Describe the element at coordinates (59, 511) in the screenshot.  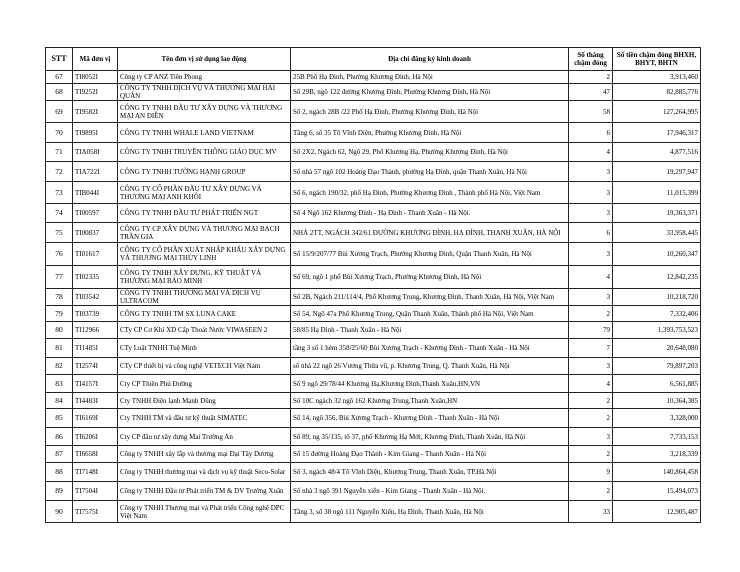
I see `row-number: 90` at that location.